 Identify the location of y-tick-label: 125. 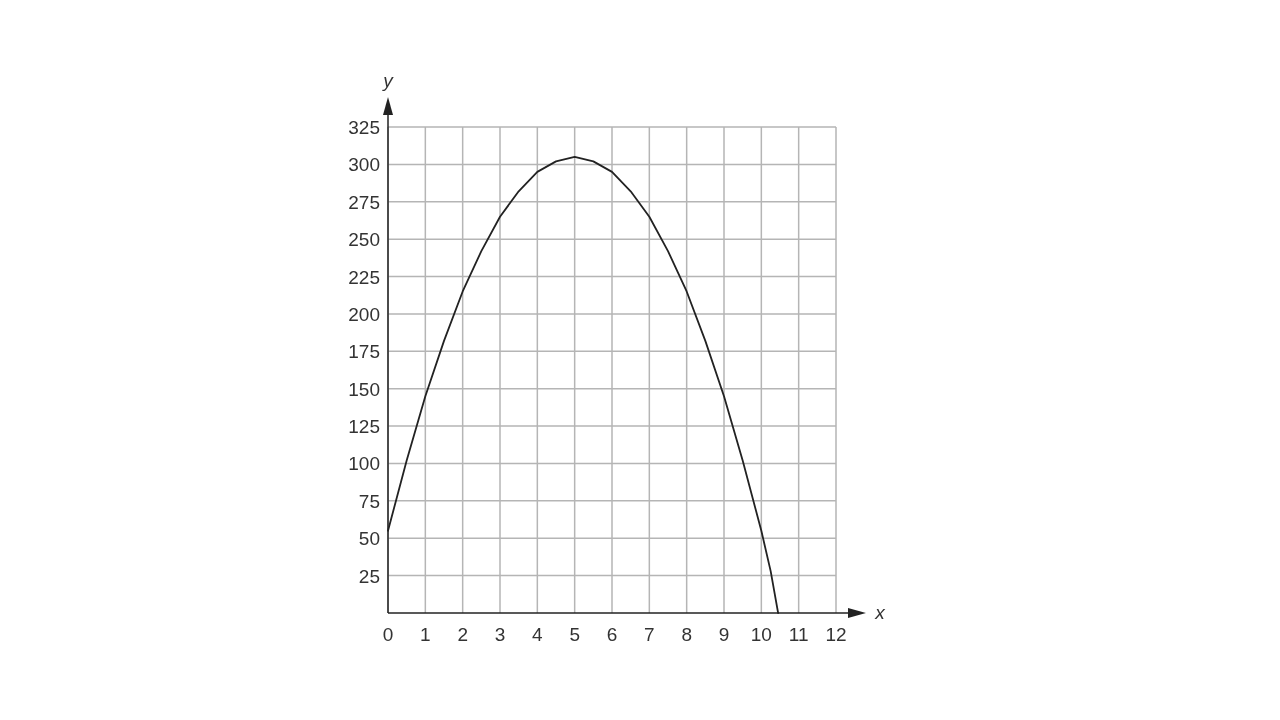
(364, 427).